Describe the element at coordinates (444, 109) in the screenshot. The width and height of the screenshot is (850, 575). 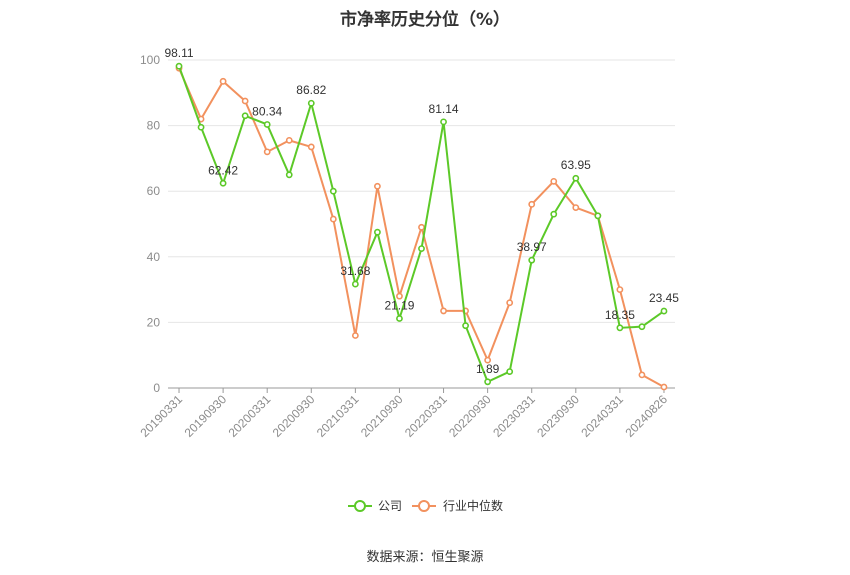
I see `data-label: 81.14` at that location.